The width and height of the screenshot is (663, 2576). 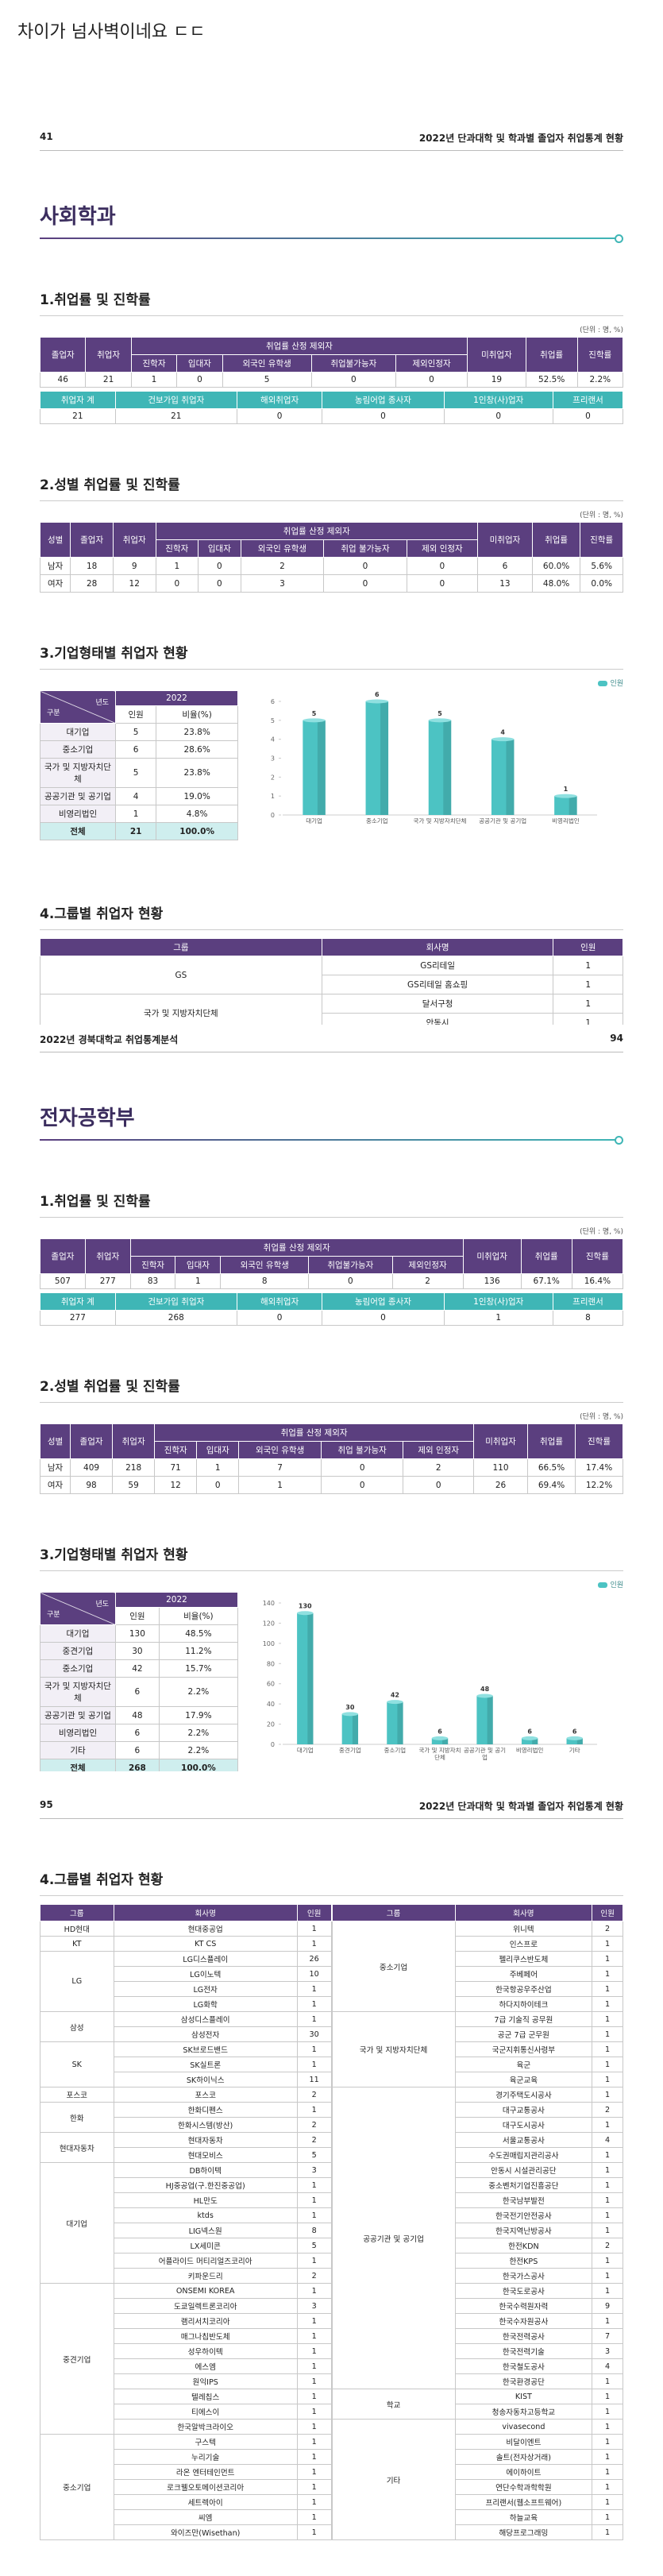 I want to click on table-cell: 국가 및 지방자치단체, so click(x=78, y=1692).